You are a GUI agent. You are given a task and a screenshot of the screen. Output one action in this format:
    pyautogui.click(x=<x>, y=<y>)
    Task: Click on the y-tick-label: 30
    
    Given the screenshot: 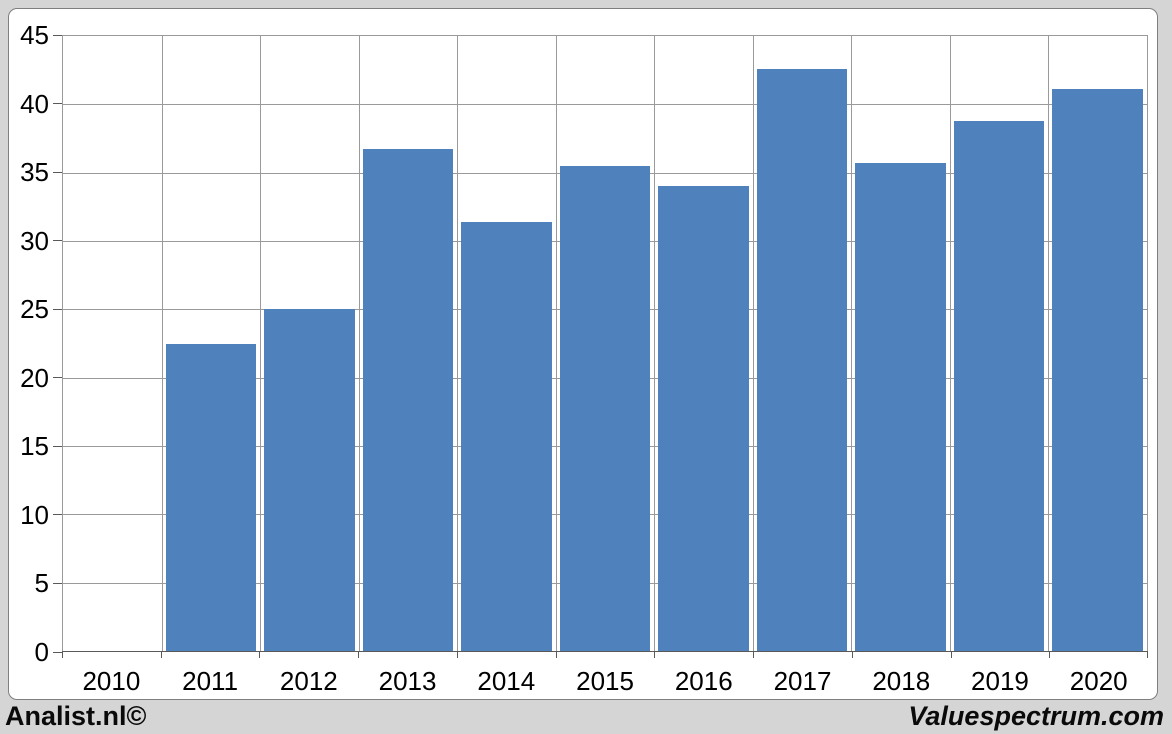 What is the action you would take?
    pyautogui.click(x=34, y=240)
    